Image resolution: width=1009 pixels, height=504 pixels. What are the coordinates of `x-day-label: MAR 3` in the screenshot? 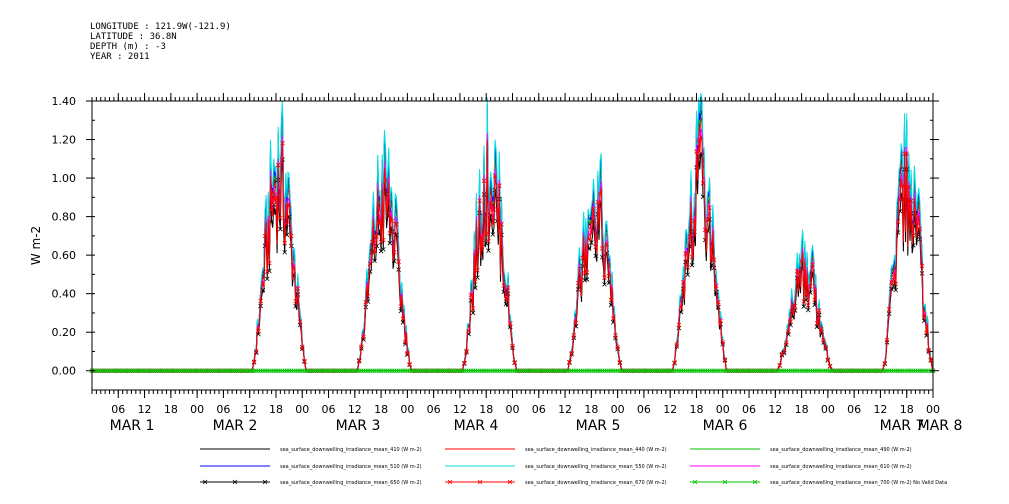 It's located at (358, 426).